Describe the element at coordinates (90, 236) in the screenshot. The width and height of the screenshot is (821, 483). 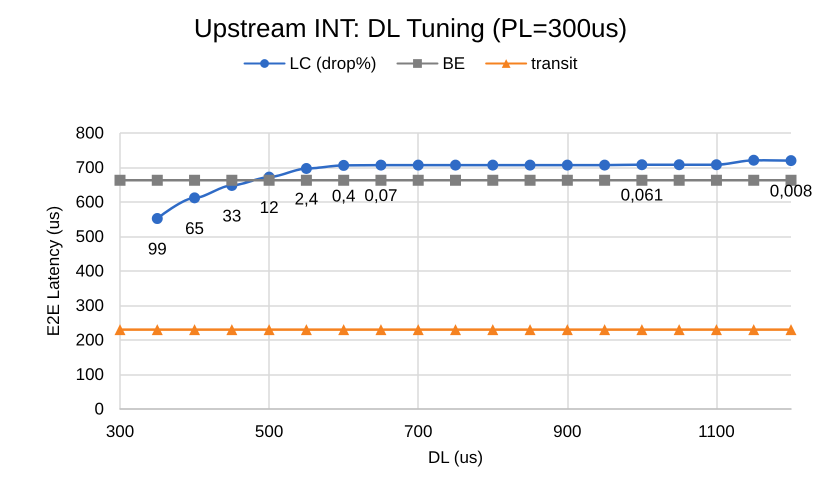
I see `y-tick-label: 500` at that location.